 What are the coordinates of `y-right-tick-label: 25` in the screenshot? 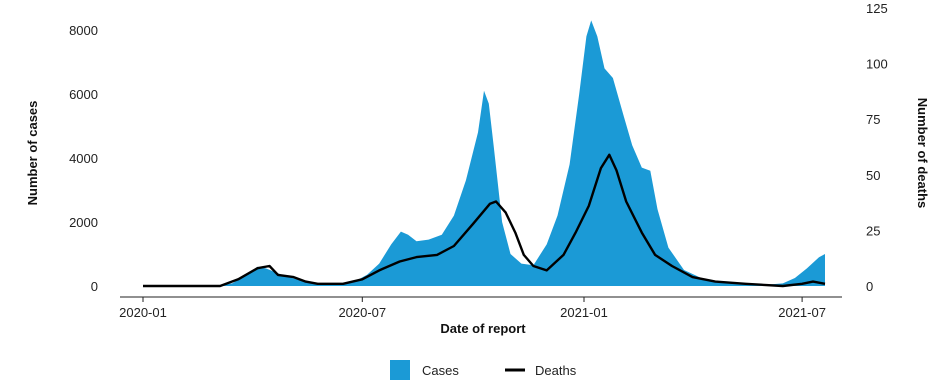 It's located at (873, 230).